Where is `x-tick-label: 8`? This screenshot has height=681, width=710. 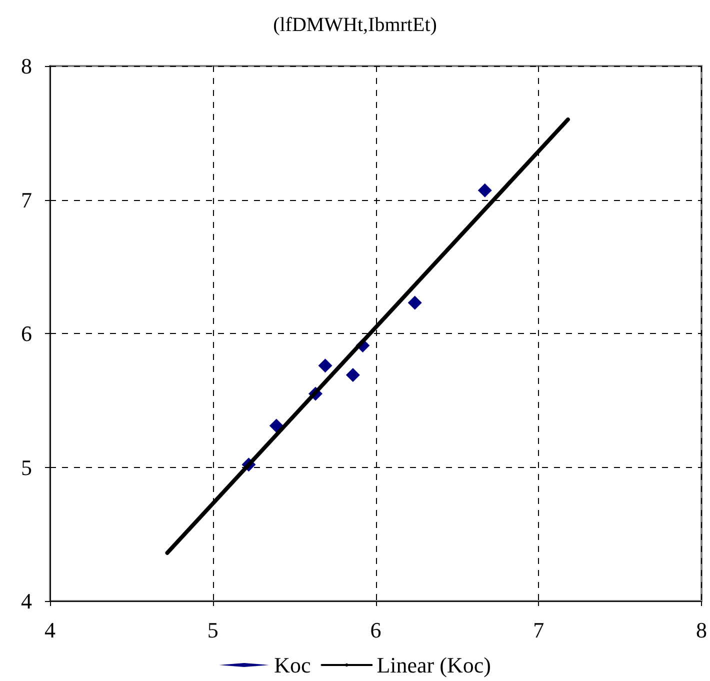
x-tick-label: 8 is located at coordinates (701, 630).